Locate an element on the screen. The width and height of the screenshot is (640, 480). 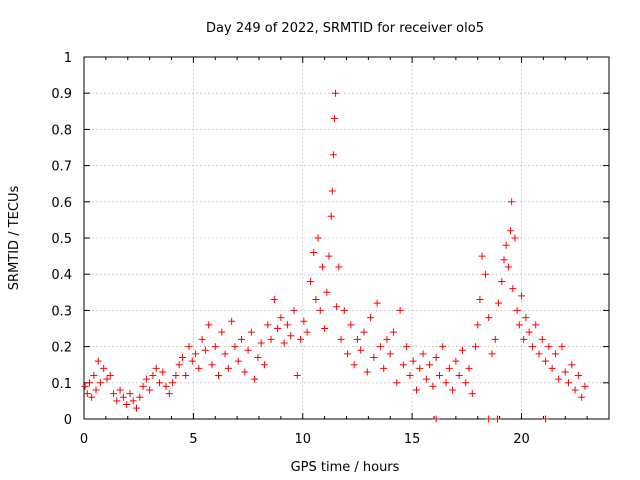
x-tick-label: 10 is located at coordinates (302, 439).